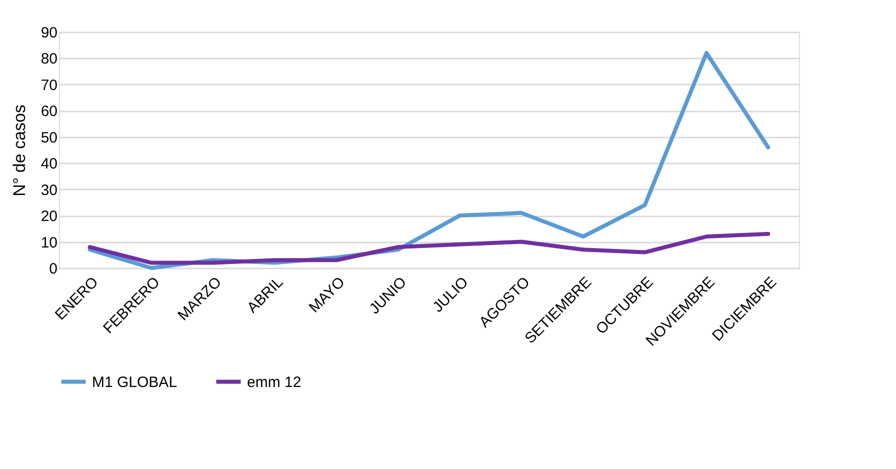 This screenshot has width=896, height=469. I want to click on legend-label: emm 12, so click(274, 382).